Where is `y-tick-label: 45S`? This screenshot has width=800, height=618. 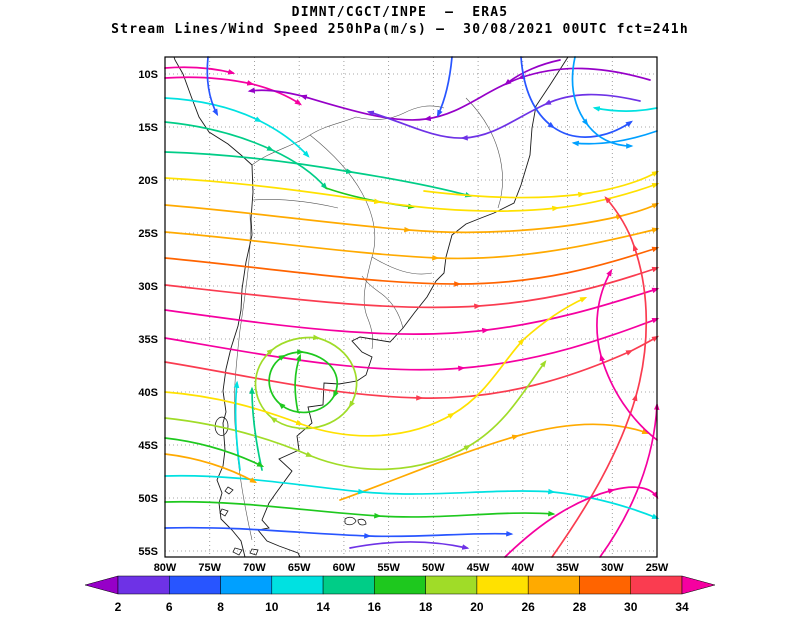 y-tick-label: 45S is located at coordinates (148, 446).